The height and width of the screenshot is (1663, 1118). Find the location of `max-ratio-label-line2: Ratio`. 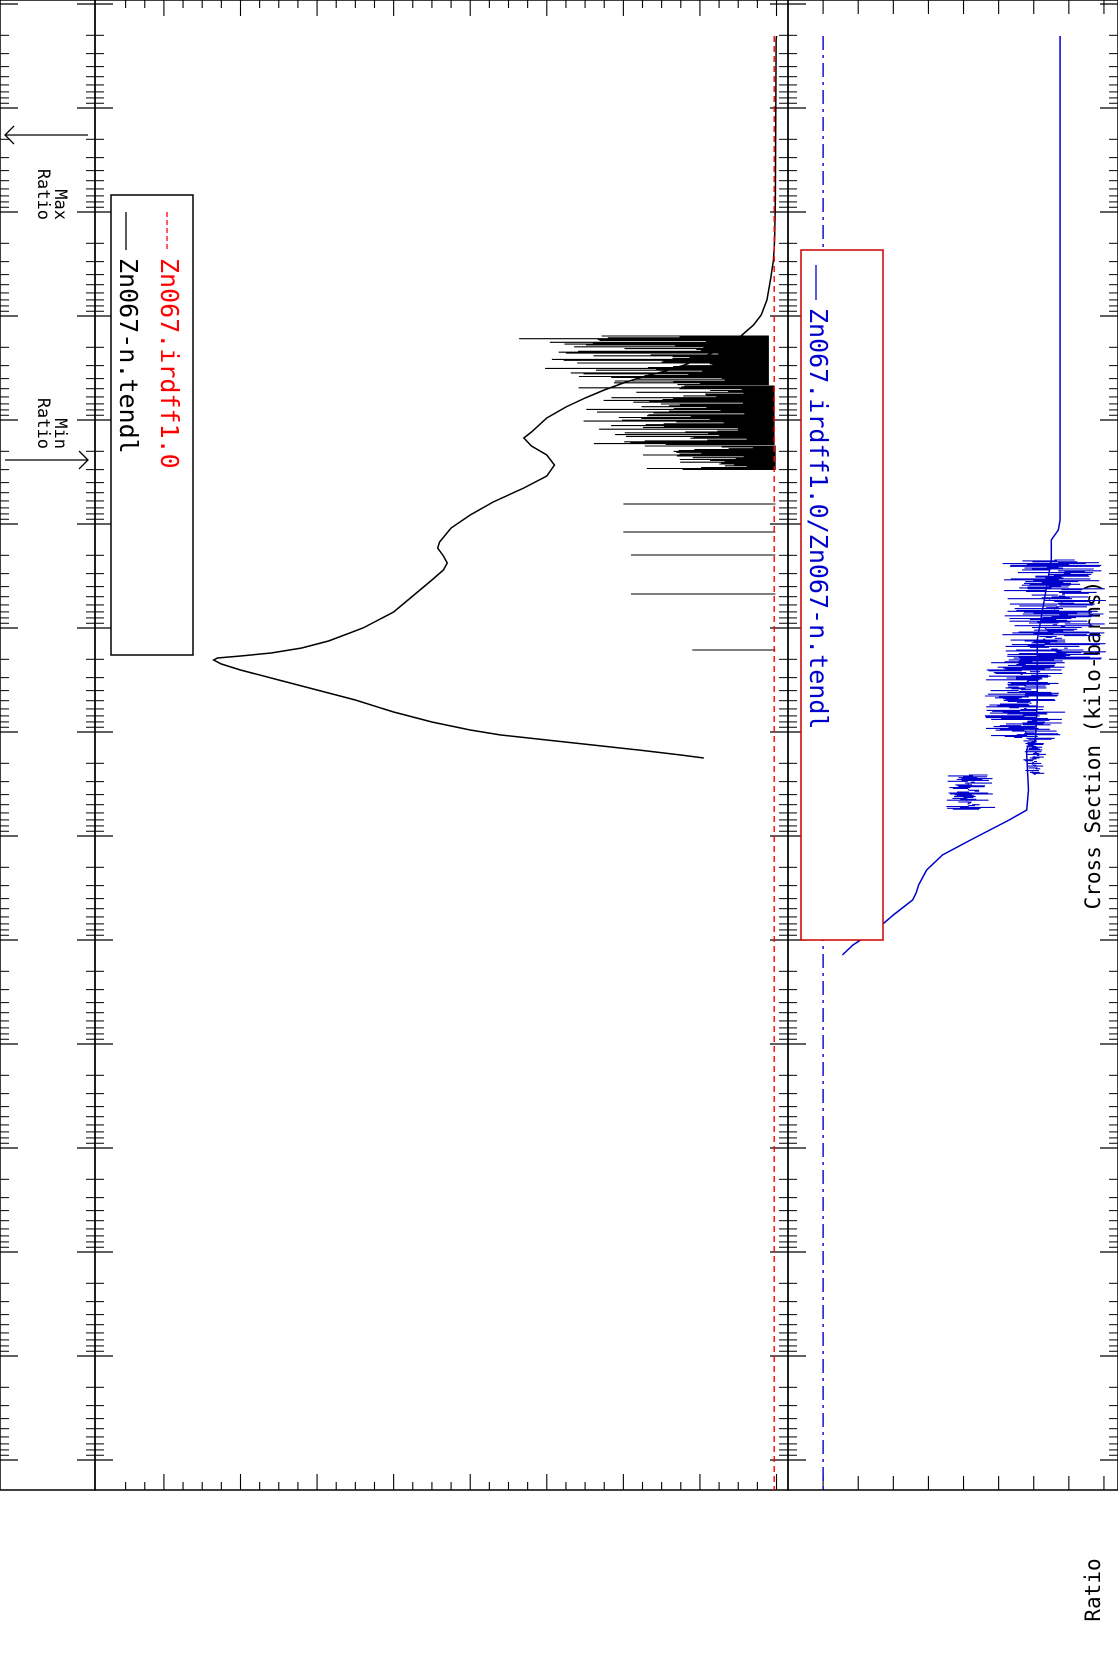

max-ratio-label-line2: Ratio is located at coordinates (43, 194).